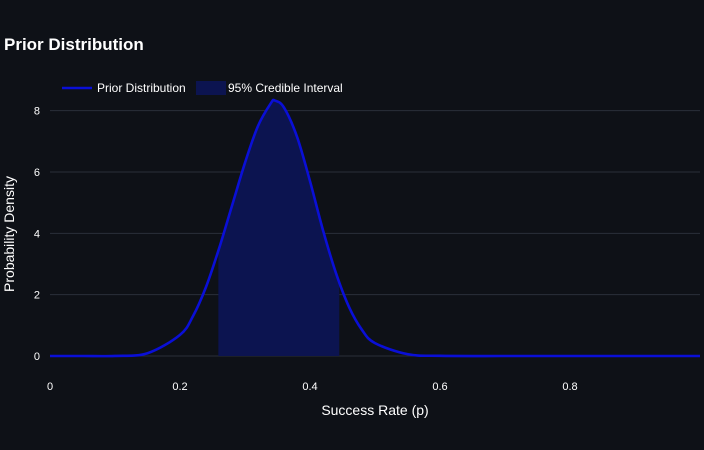  I want to click on y-tick-label-8: 8, so click(37, 112).